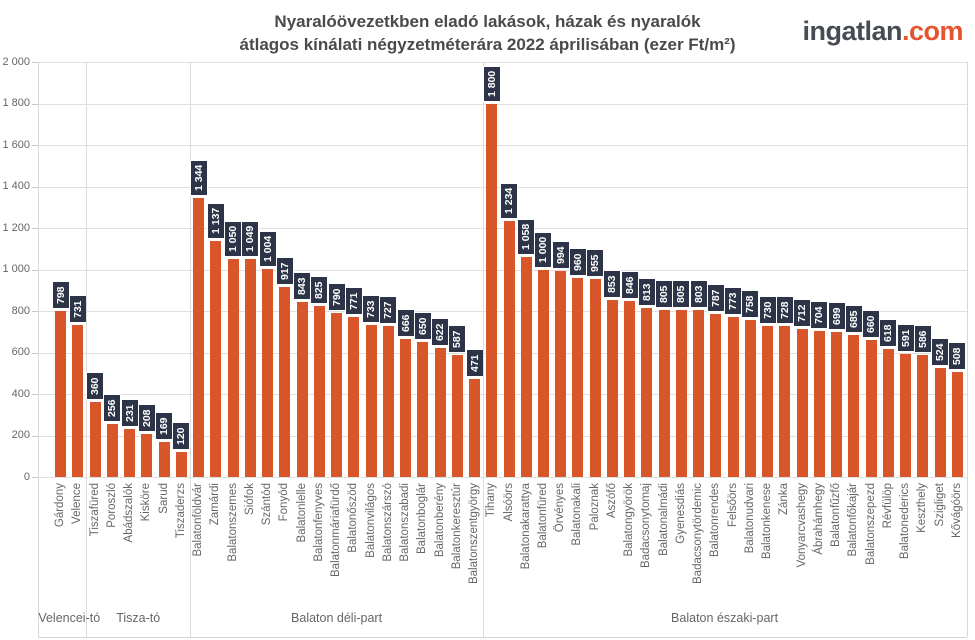 The height and width of the screenshot is (640, 975). Describe the element at coordinates (77, 309) in the screenshot. I see `bar-value-label: 731` at that location.